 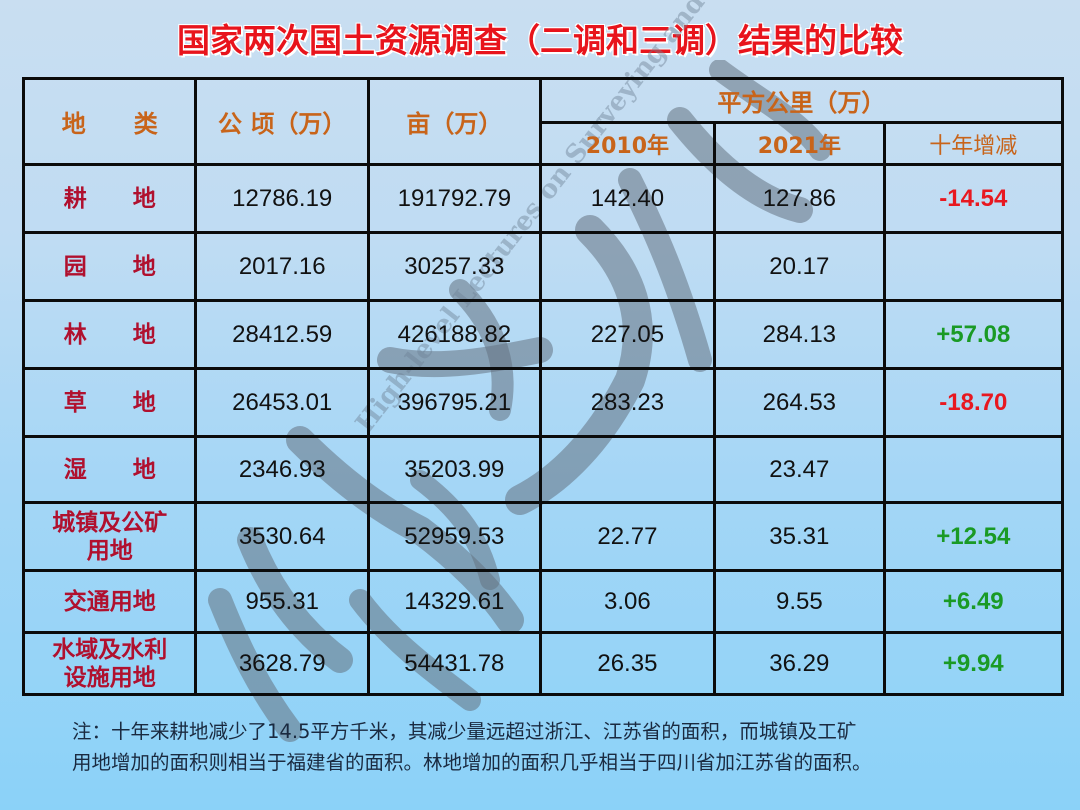 I want to click on row-2021: 23.47, so click(x=799, y=469).